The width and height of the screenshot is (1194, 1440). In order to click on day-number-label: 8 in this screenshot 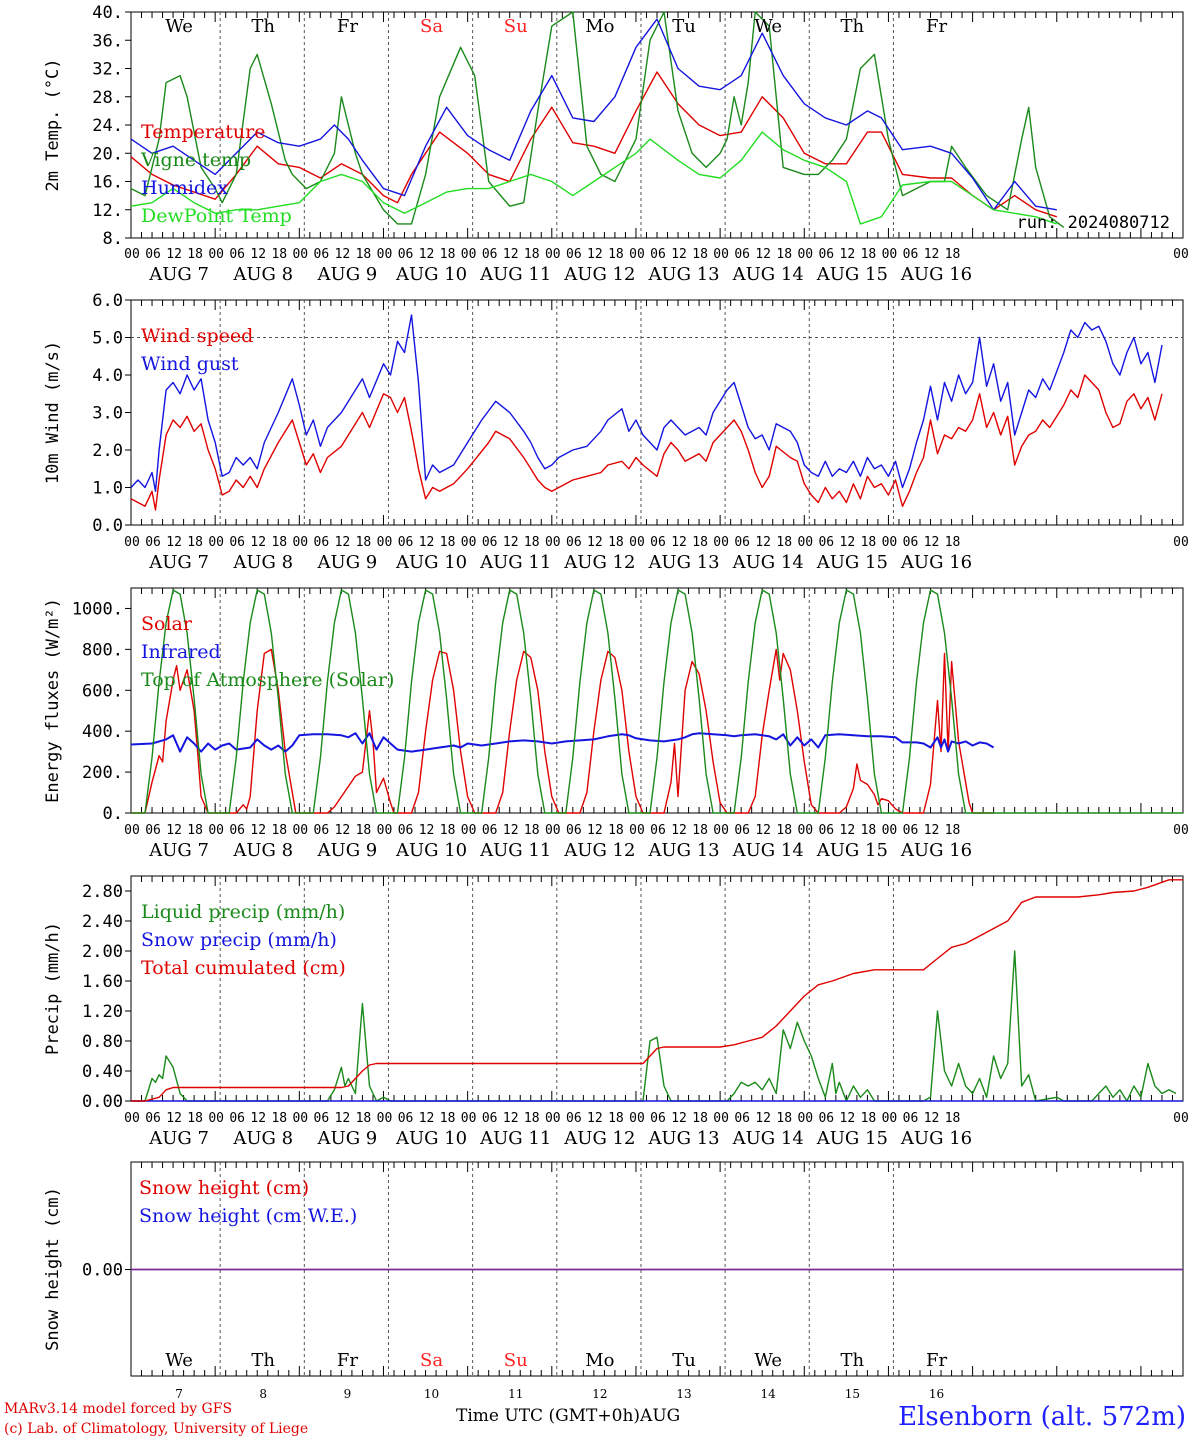, I will do `click(263, 1394)`.